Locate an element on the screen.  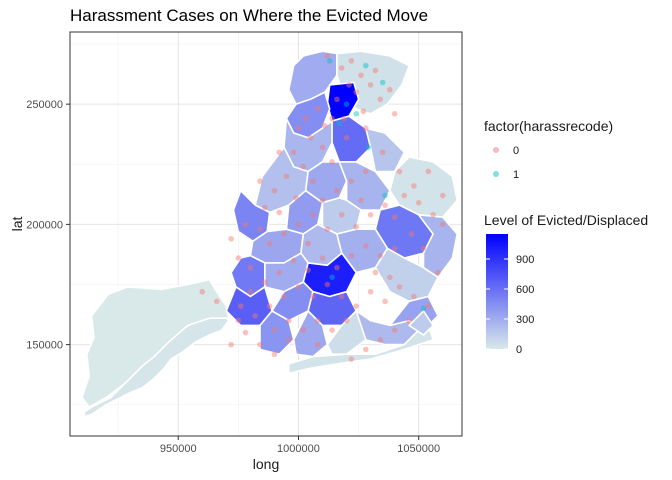
colorbar-label: 900 is located at coordinates (525, 260).